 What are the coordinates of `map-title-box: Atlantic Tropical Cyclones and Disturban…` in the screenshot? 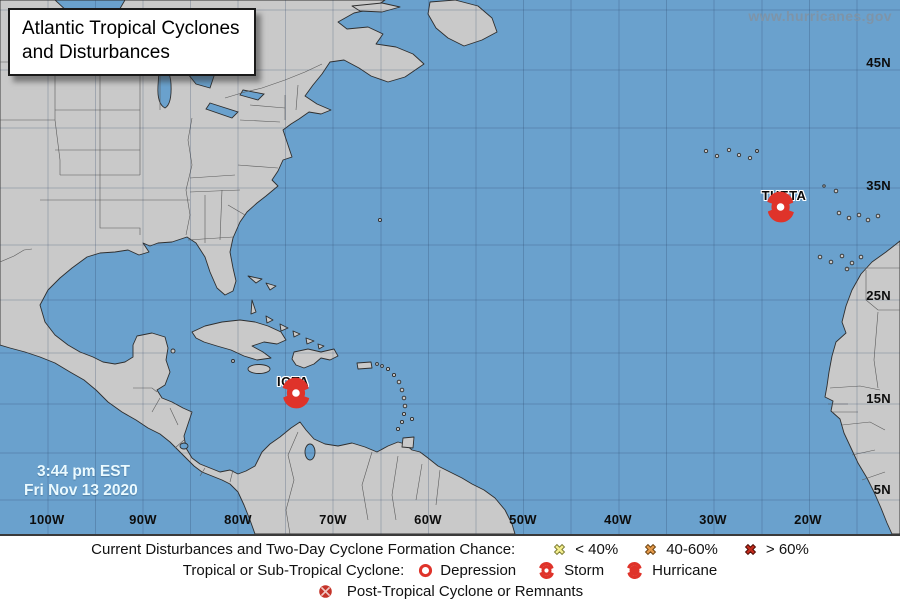 It's located at (132, 42).